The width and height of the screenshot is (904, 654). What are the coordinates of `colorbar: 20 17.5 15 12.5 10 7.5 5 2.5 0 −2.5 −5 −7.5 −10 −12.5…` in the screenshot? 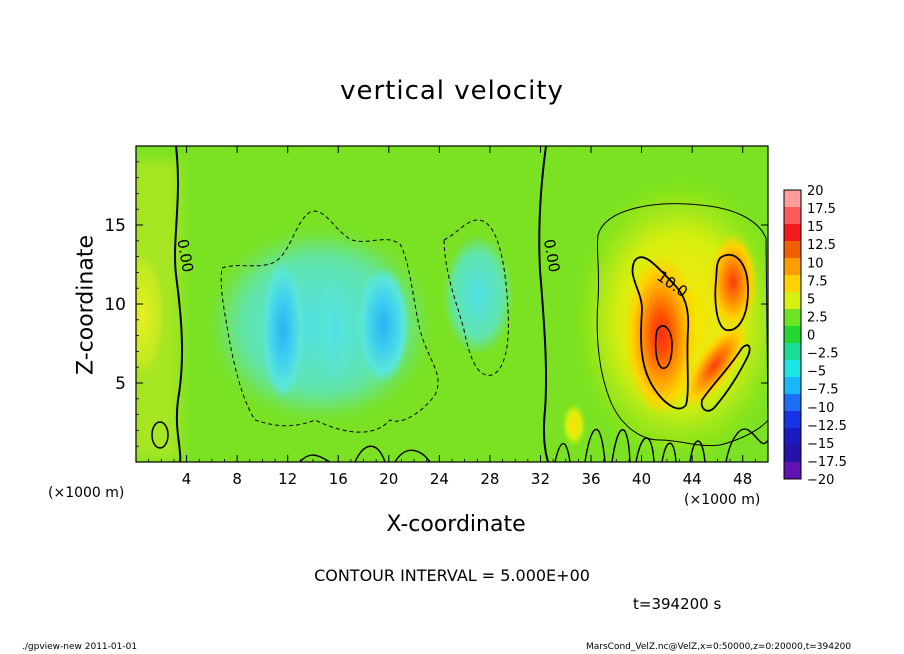 It's located at (815, 336).